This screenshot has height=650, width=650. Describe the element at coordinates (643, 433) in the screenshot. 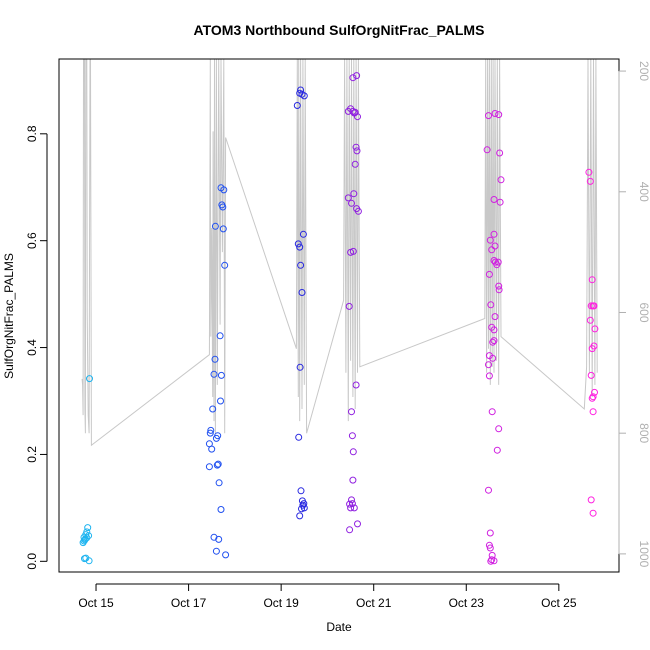

I see `right-tick-label: 800` at that location.